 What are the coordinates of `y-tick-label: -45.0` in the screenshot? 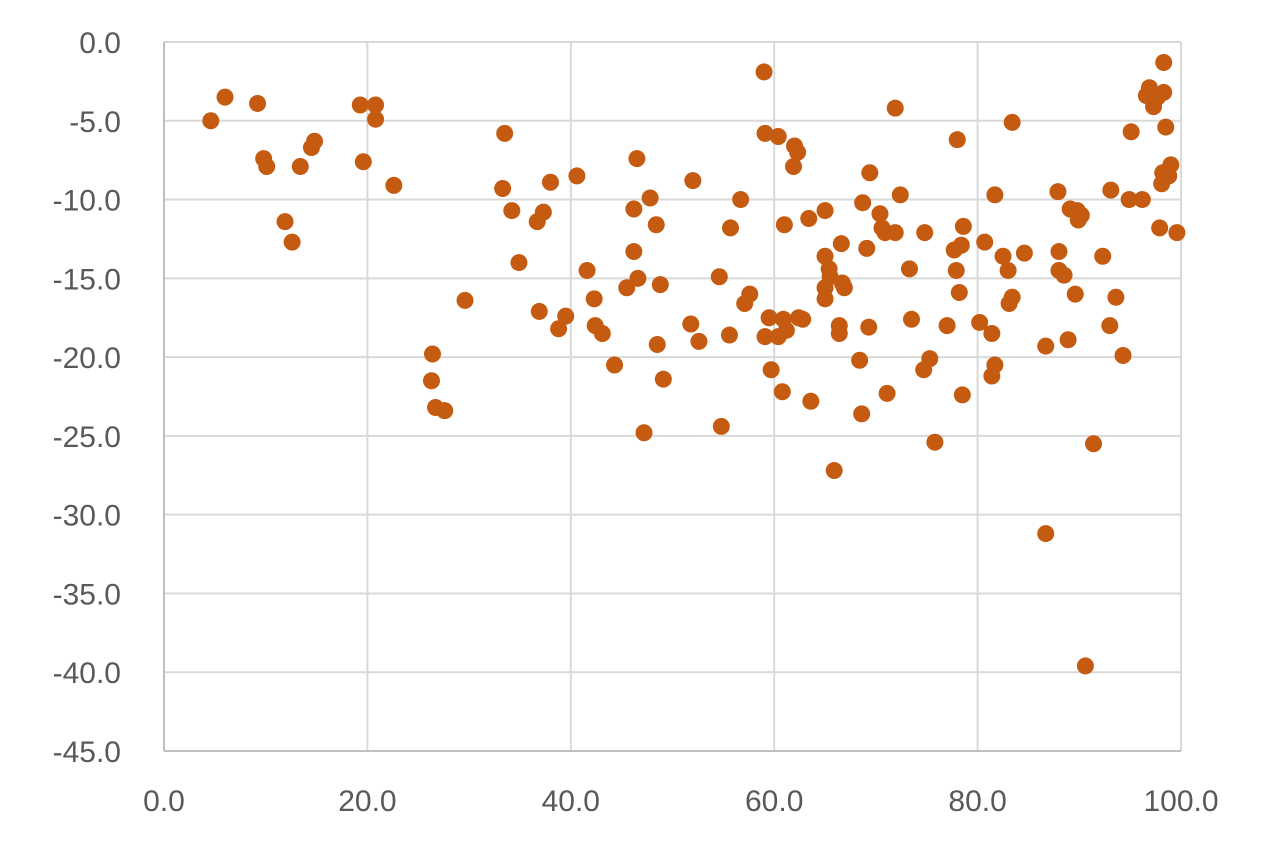 It's located at (87, 752).